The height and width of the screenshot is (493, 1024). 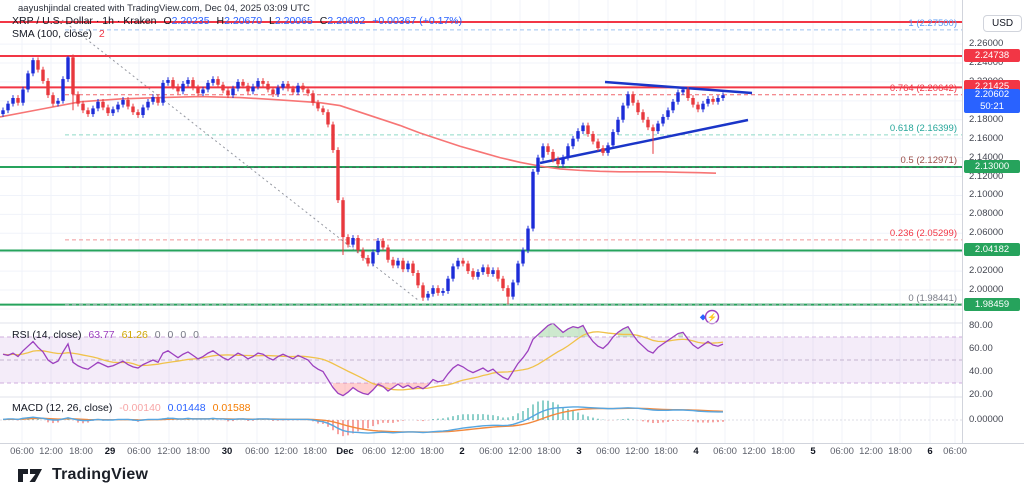 What do you see at coordinates (986, 419) in the screenshot?
I see `macd-axis-label: 0.00000` at bounding box center [986, 419].